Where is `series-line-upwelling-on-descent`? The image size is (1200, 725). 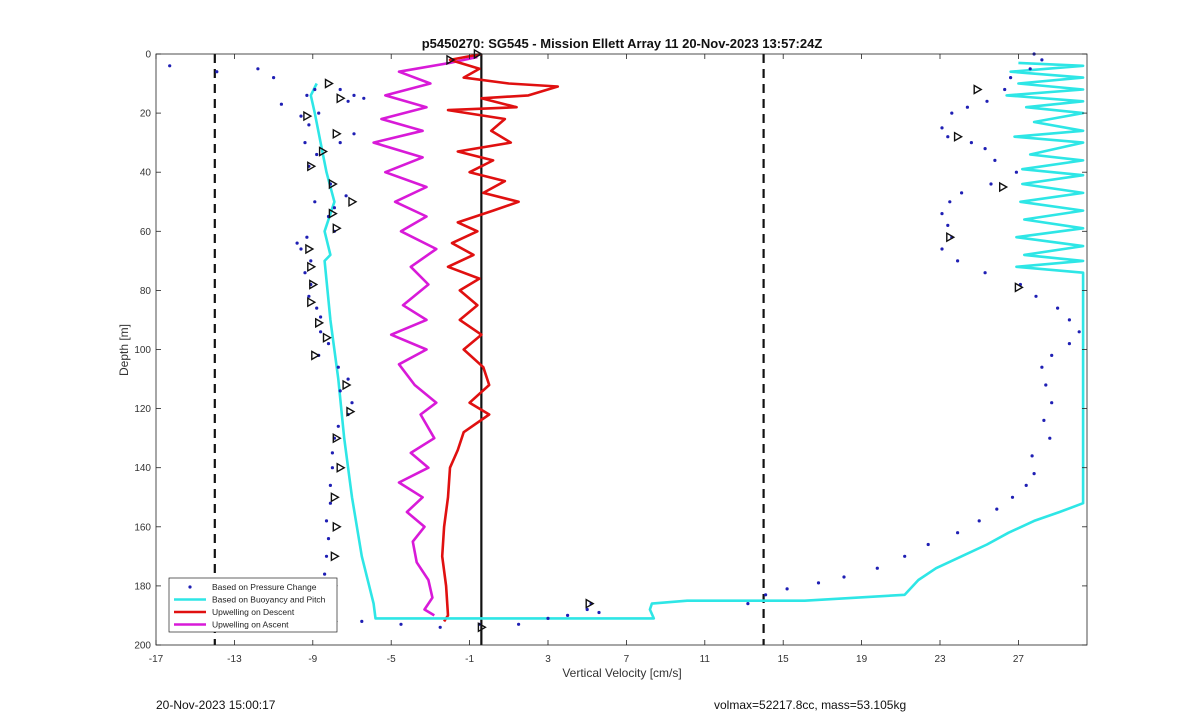
series-line-upwelling-on-descent is located at coordinates (500, 337).